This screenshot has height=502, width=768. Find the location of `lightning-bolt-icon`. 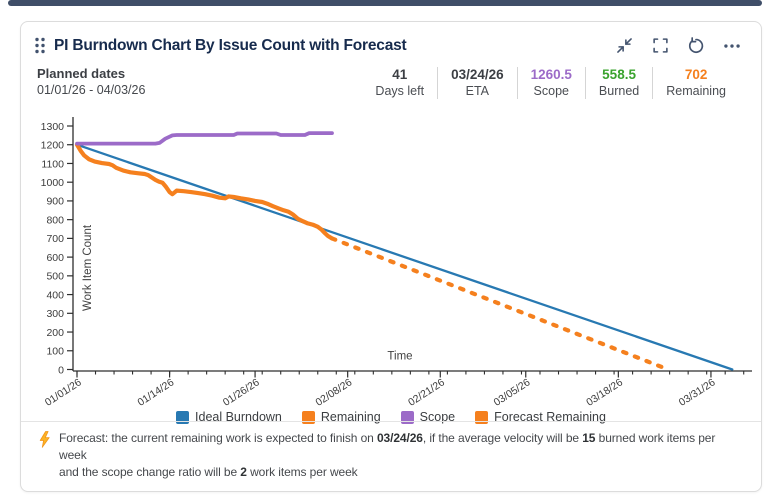

lightning-bolt-icon is located at coordinates (44, 439).